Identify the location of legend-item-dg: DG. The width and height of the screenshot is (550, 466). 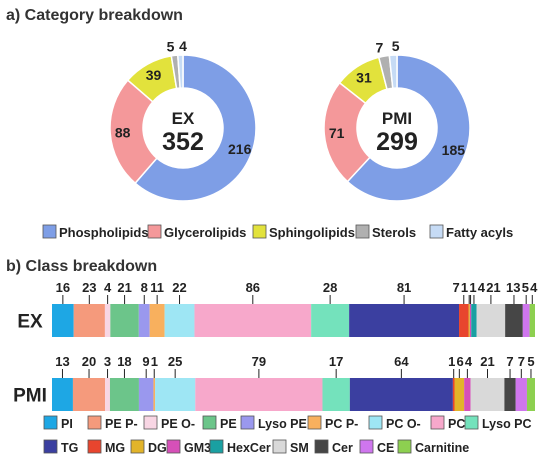
(148, 447).